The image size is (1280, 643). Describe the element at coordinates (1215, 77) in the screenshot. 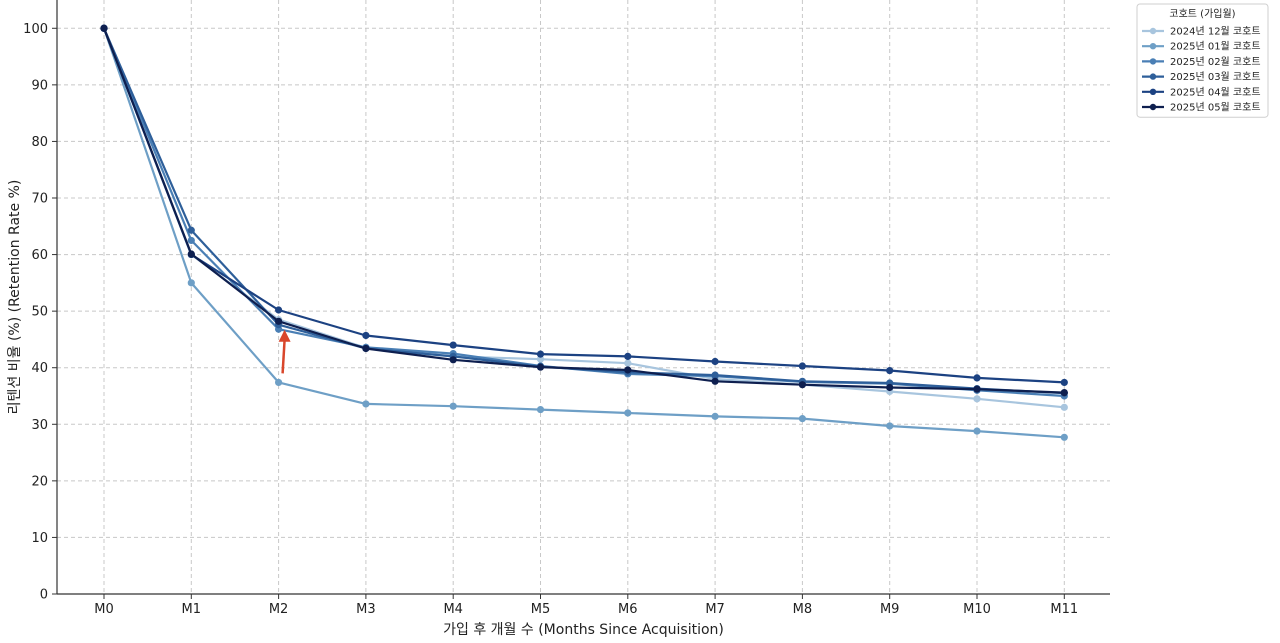

I see `legend-label: 2025년 03월 코호트` at that location.